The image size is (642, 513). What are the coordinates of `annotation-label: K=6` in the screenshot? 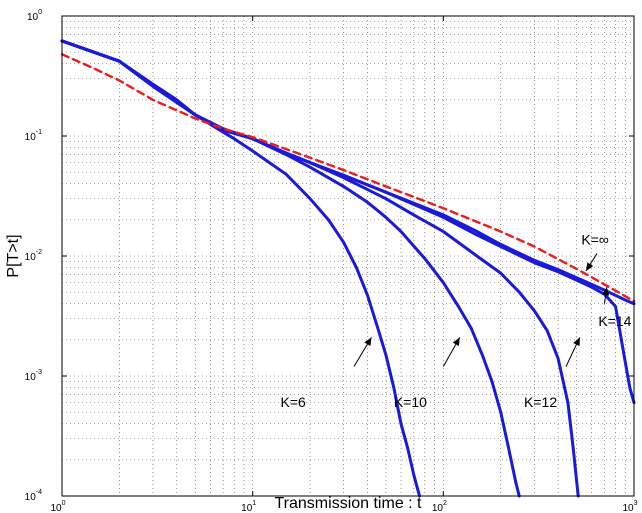 It's located at (294, 402).